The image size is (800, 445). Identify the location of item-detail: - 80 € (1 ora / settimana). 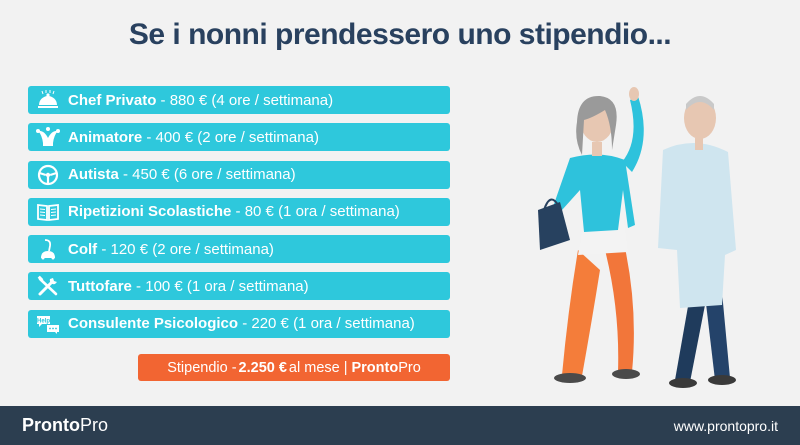
(315, 212).